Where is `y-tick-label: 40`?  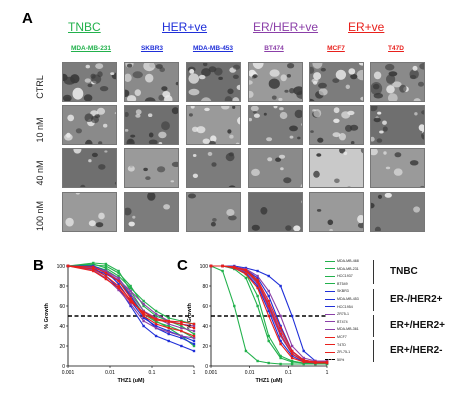 y-tick-label: 40 is located at coordinates (205, 327).